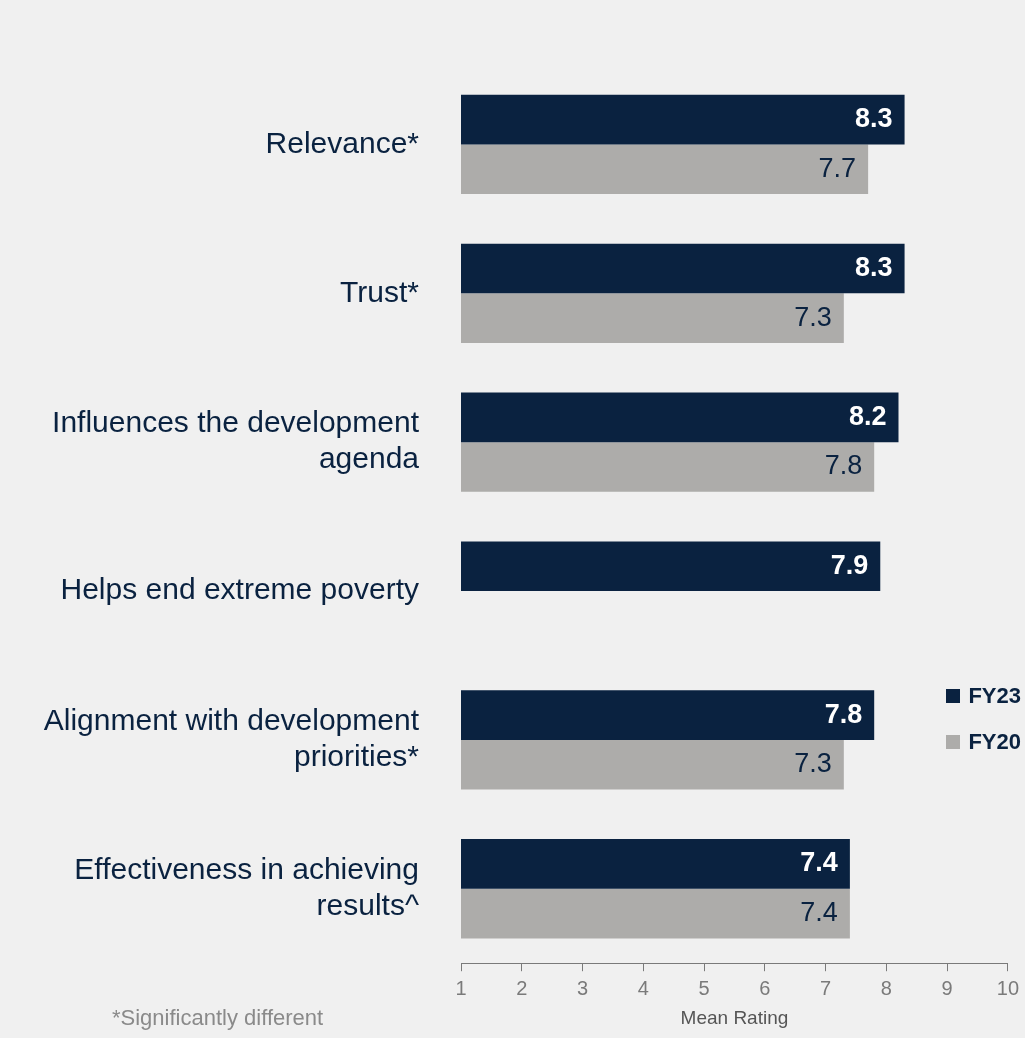 The width and height of the screenshot is (1025, 1038). I want to click on x-tick-label: 9, so click(947, 987).